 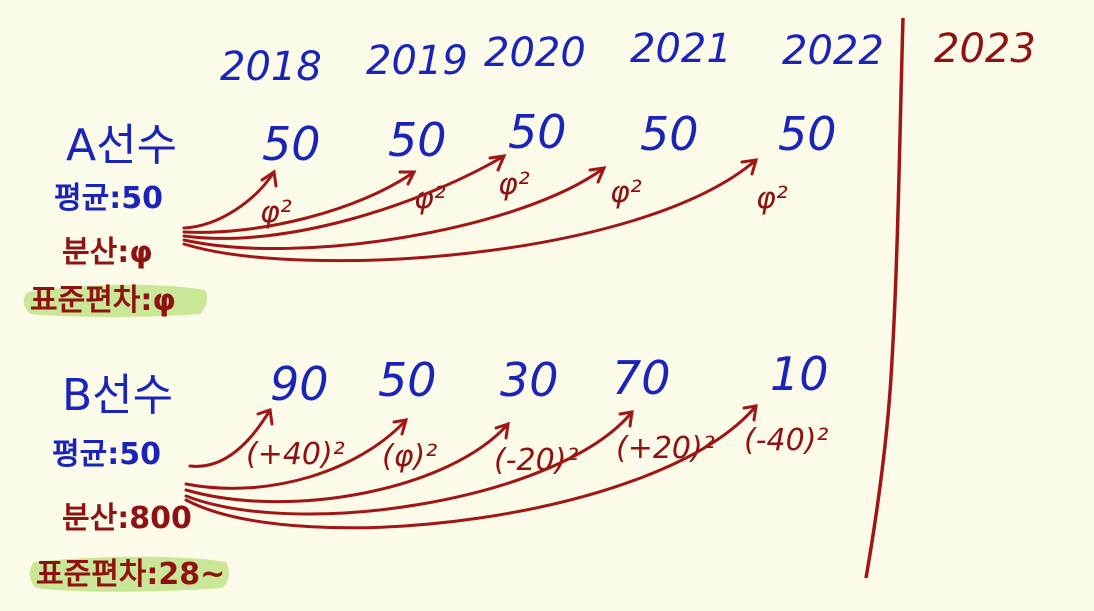 I want to click on player-b-variance: 분산:800, so click(x=127, y=518).